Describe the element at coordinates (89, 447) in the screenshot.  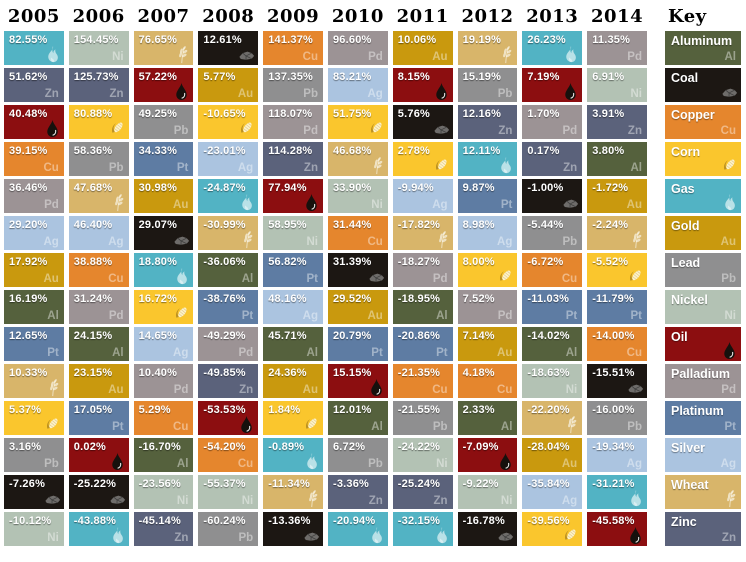
I see `return-value: 0.02%` at that location.